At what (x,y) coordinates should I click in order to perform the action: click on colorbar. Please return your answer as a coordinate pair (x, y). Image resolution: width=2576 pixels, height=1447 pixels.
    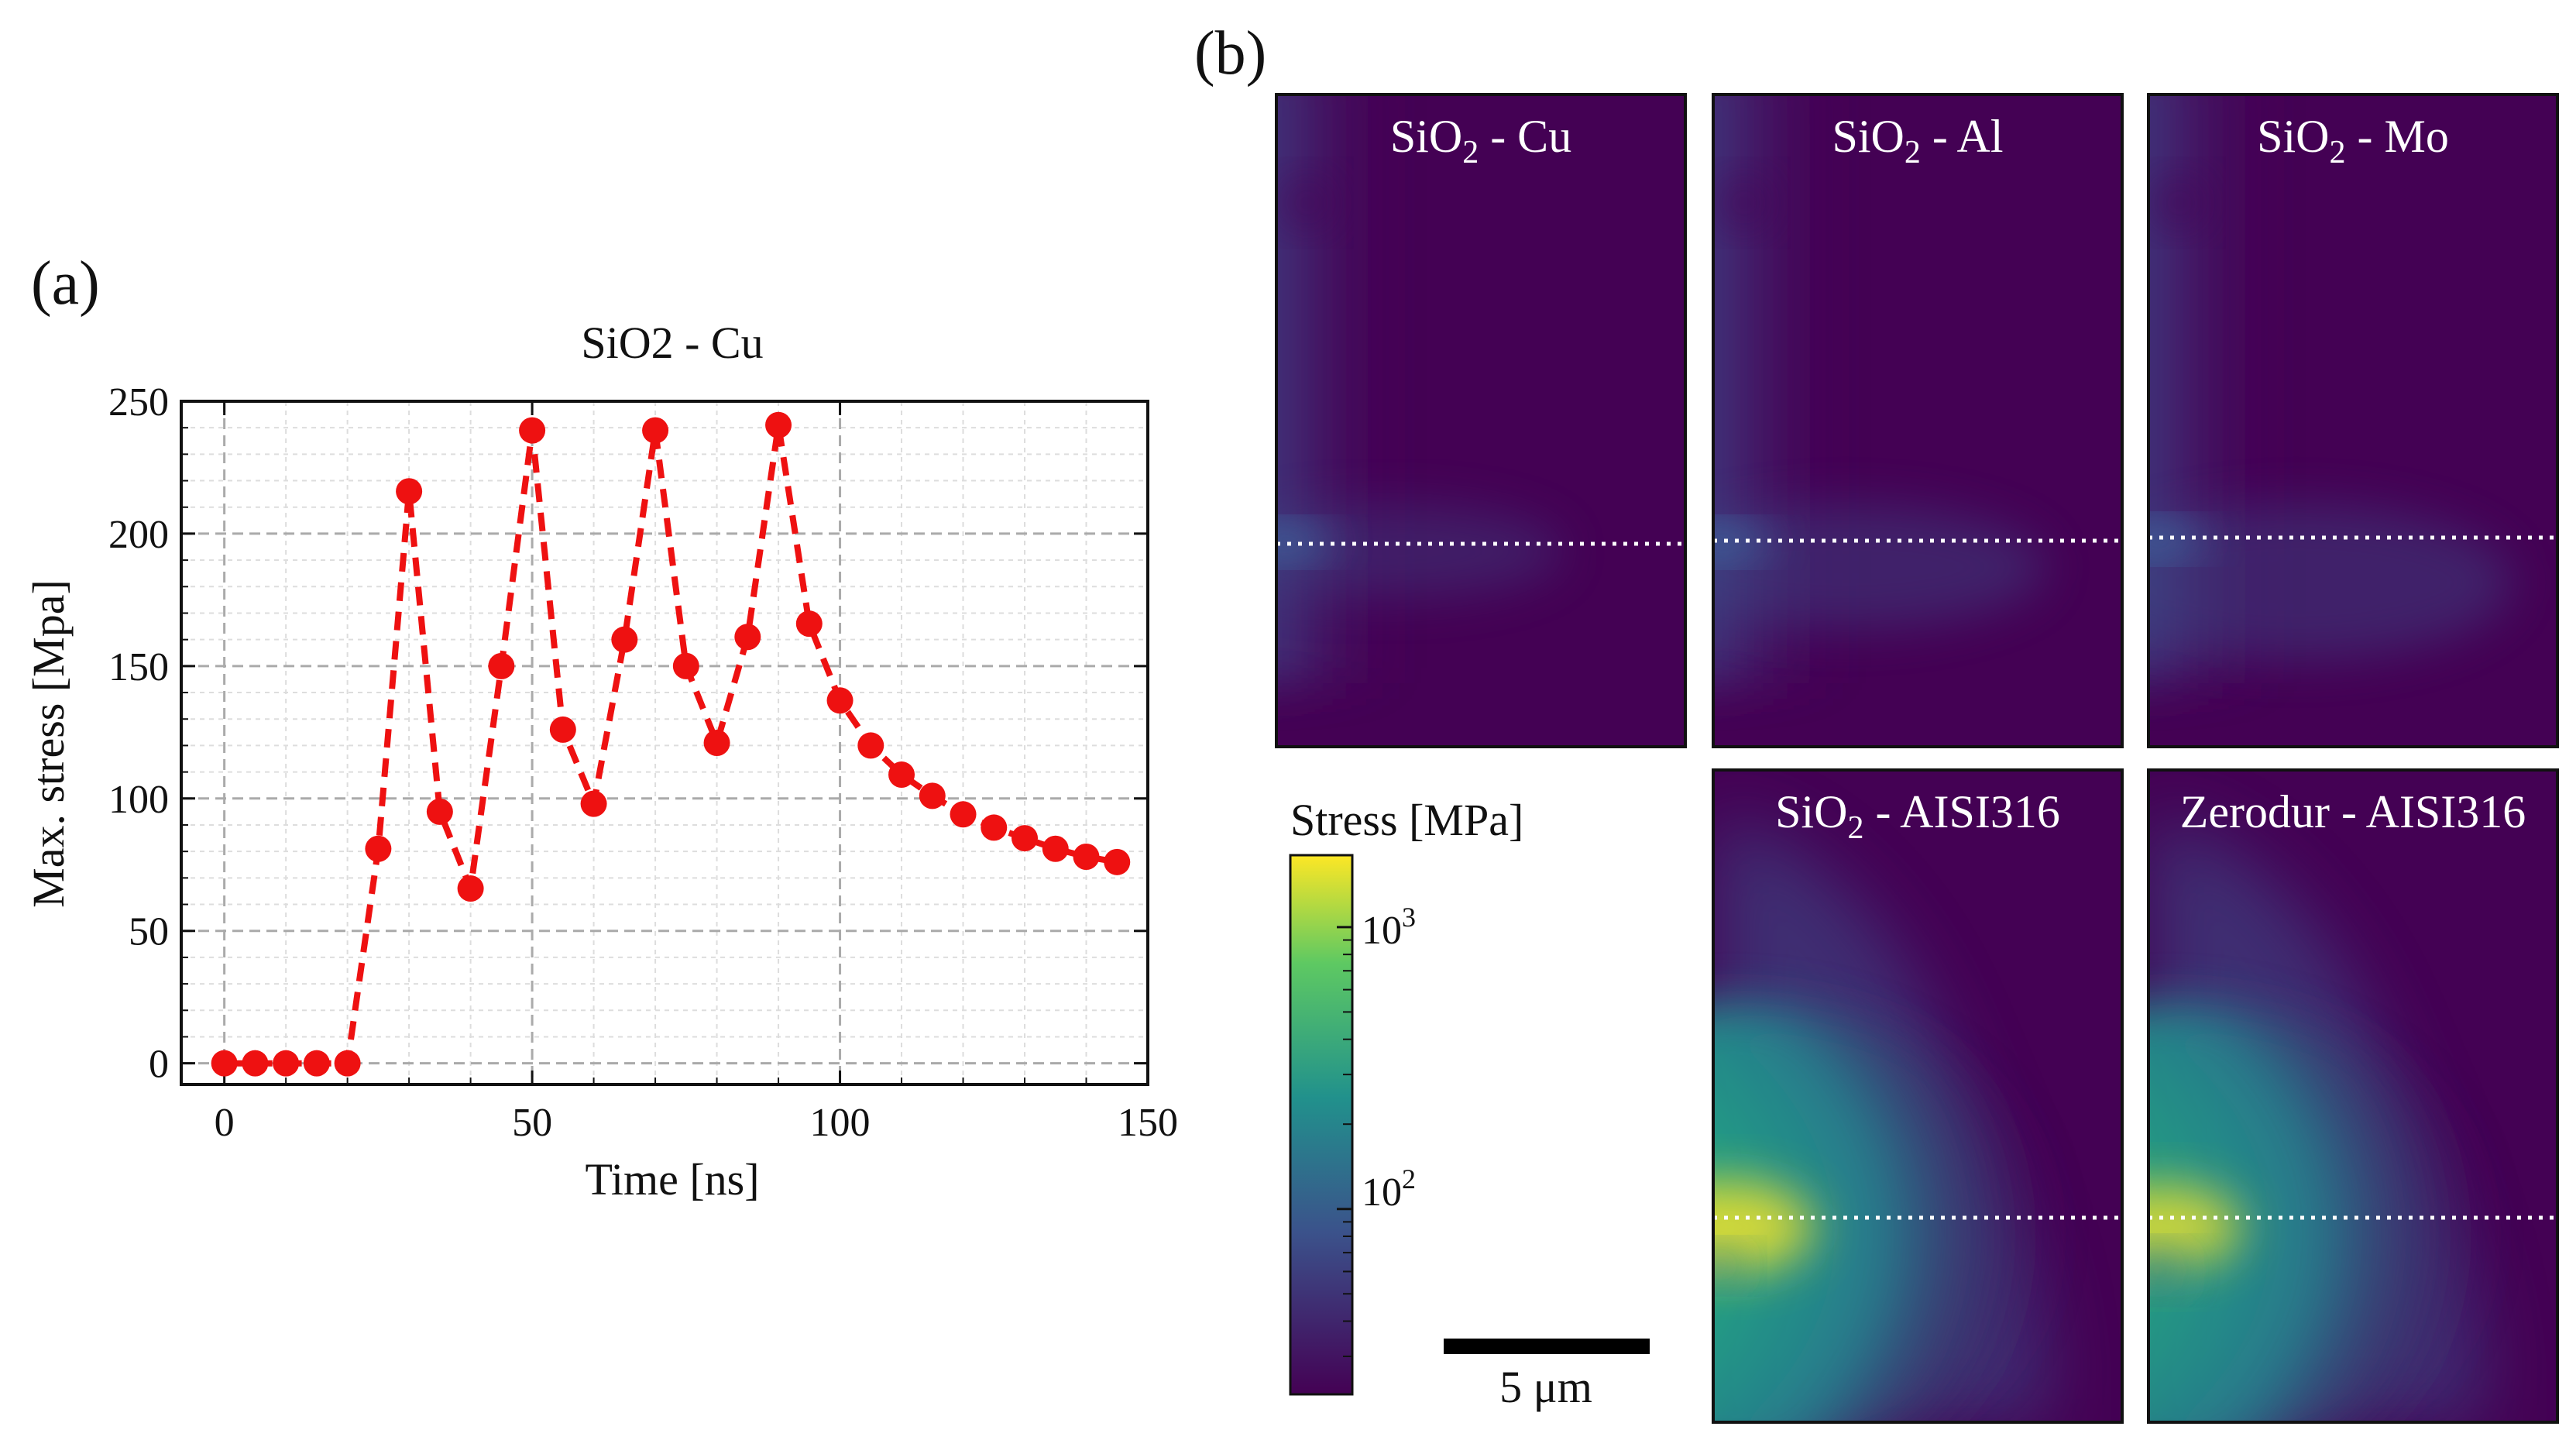
    Looking at the image, I should click on (1321, 1125).